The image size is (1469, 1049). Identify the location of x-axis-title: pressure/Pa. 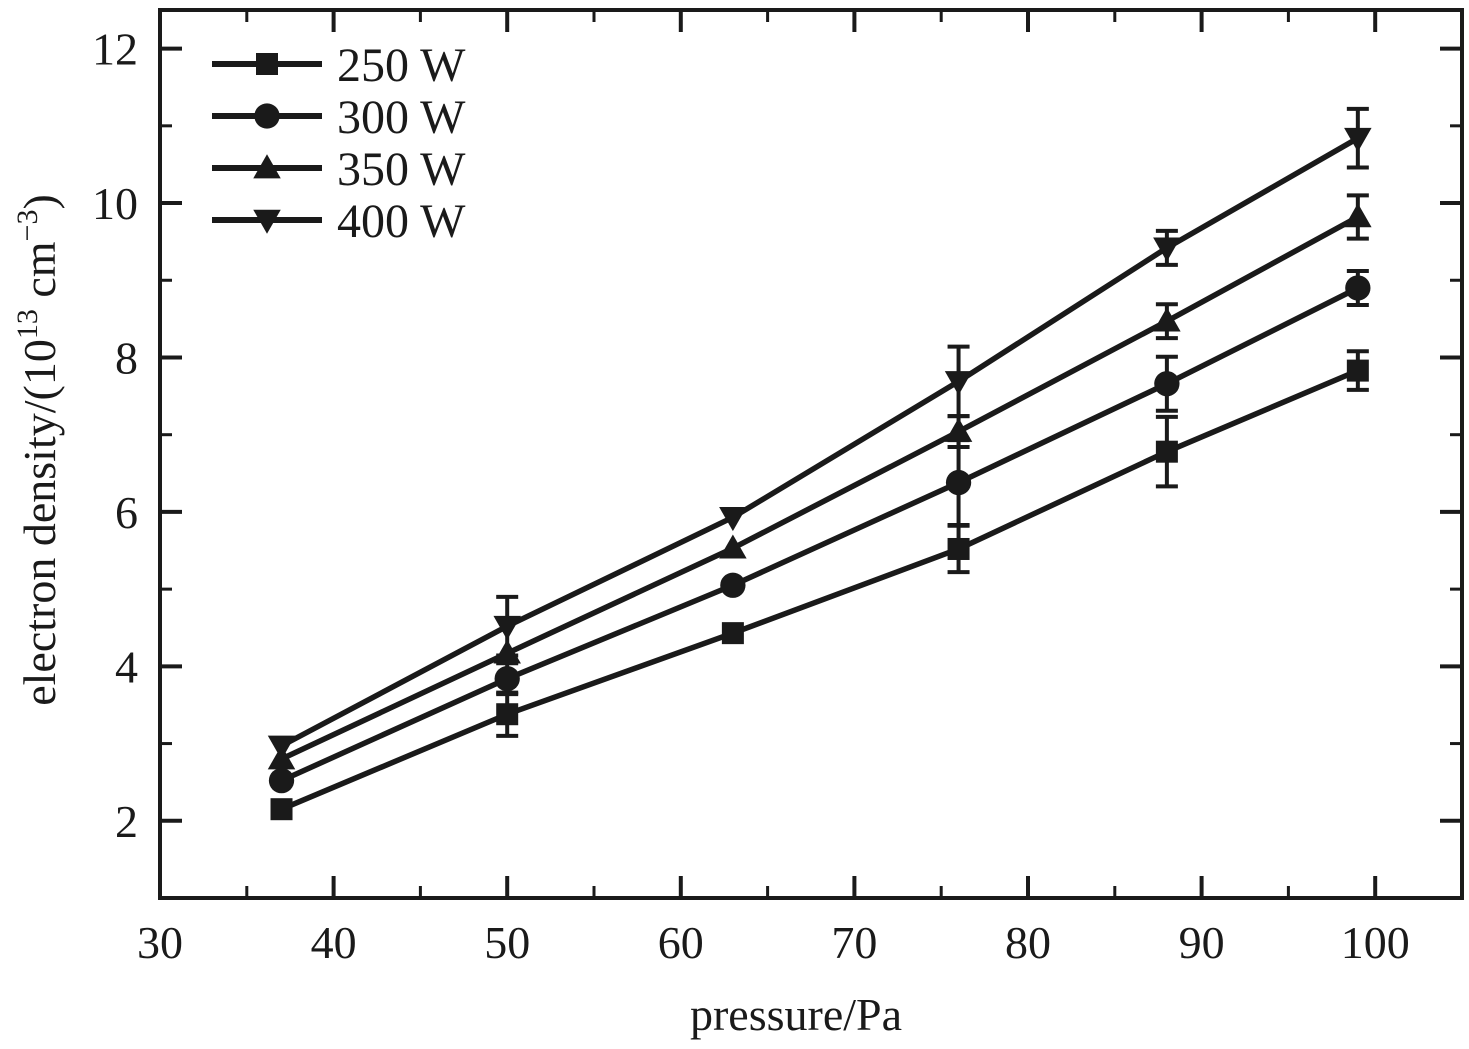
(796, 1014).